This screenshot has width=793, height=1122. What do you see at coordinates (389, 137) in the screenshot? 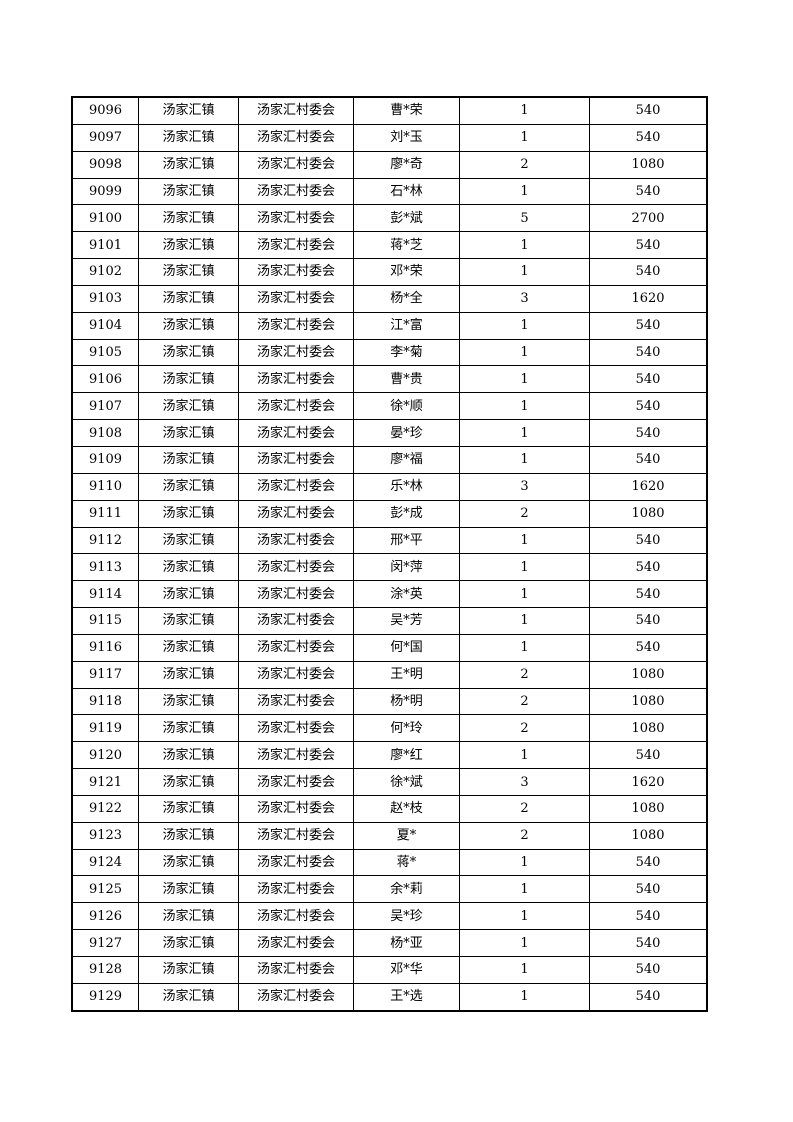
I see `table-row: 9097 汤家汇镇 汤家汇村委会 刘*玉 1 540` at bounding box center [389, 137].